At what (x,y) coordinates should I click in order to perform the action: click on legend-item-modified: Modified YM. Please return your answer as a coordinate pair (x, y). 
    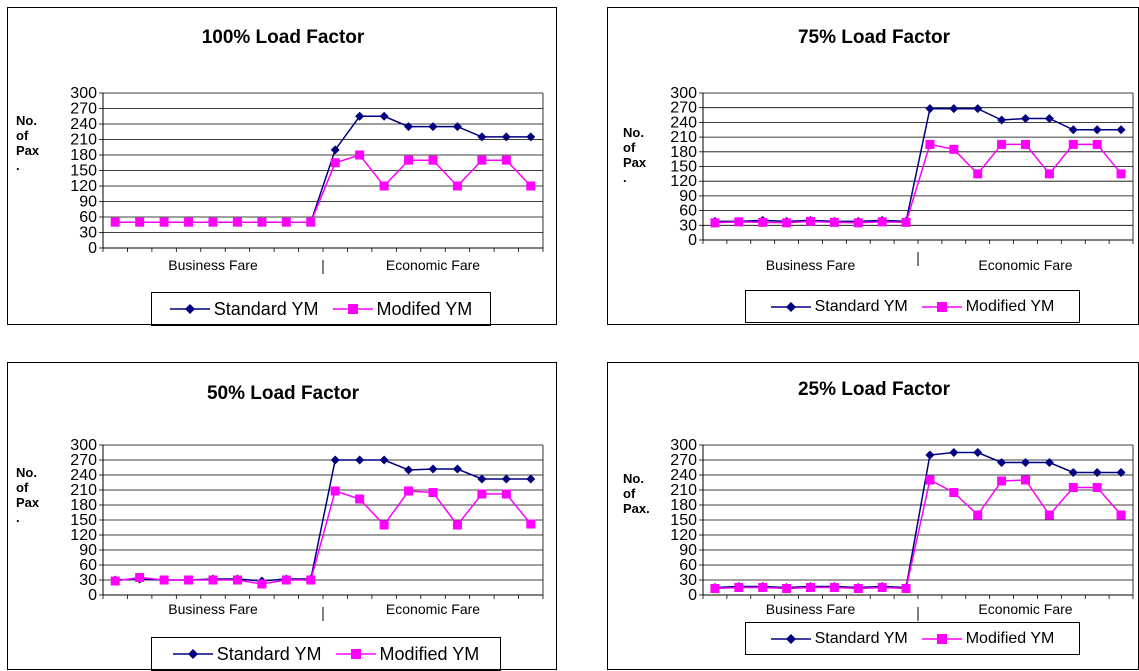
    Looking at the image, I should click on (988, 638).